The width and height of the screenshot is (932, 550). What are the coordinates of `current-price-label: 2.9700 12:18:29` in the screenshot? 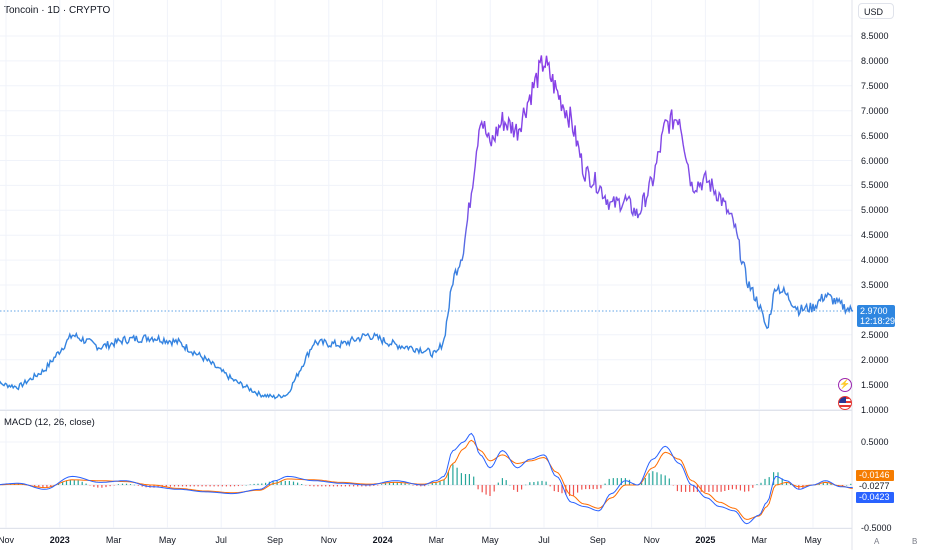 It's located at (876, 316).